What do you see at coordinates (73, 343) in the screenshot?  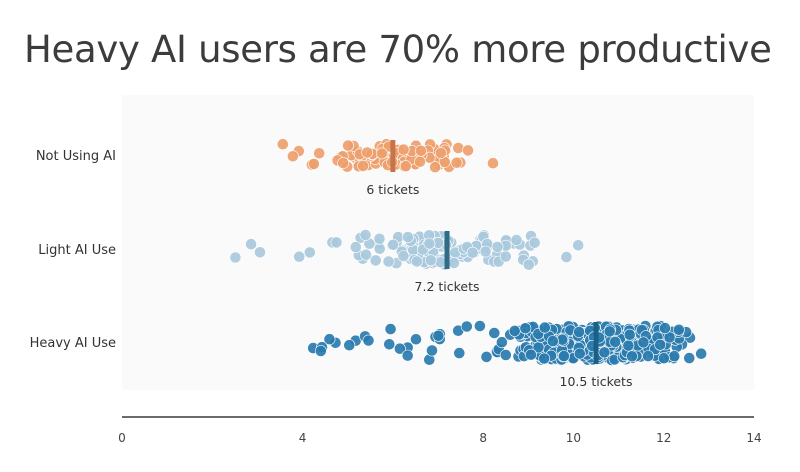 I see `category-label: Heavy AI Use` at bounding box center [73, 343].